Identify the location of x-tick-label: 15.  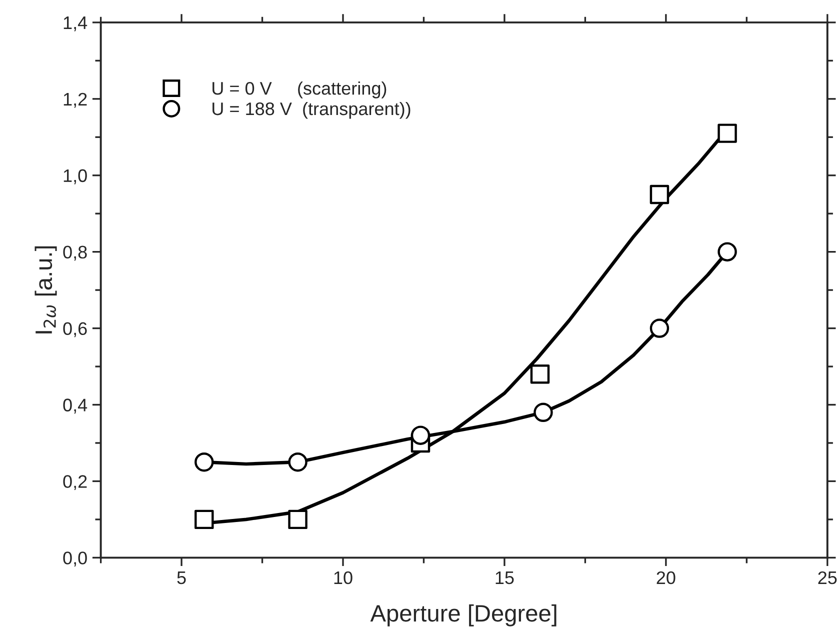
(505, 578).